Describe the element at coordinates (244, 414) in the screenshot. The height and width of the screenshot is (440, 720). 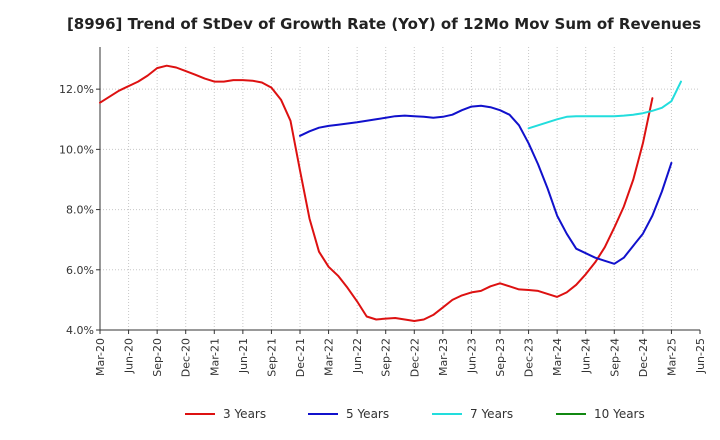
I see `legend-label-3-years: 3 Years` at that location.